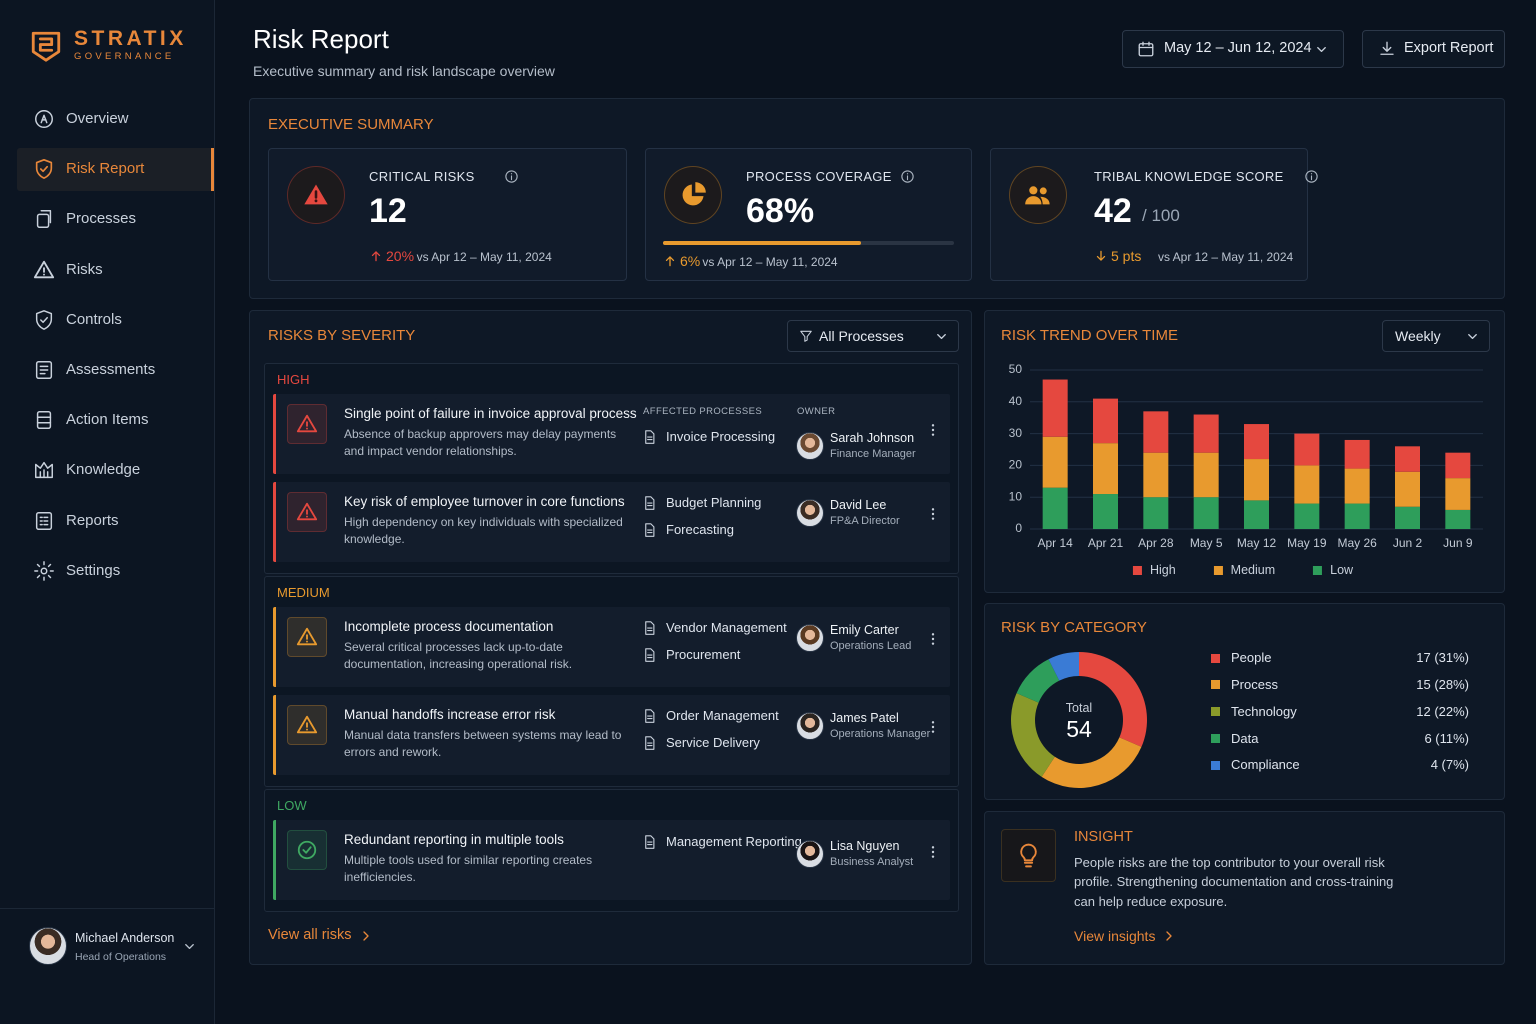 The height and width of the screenshot is (1024, 1536). I want to click on nav-item: Settings, so click(93, 570).